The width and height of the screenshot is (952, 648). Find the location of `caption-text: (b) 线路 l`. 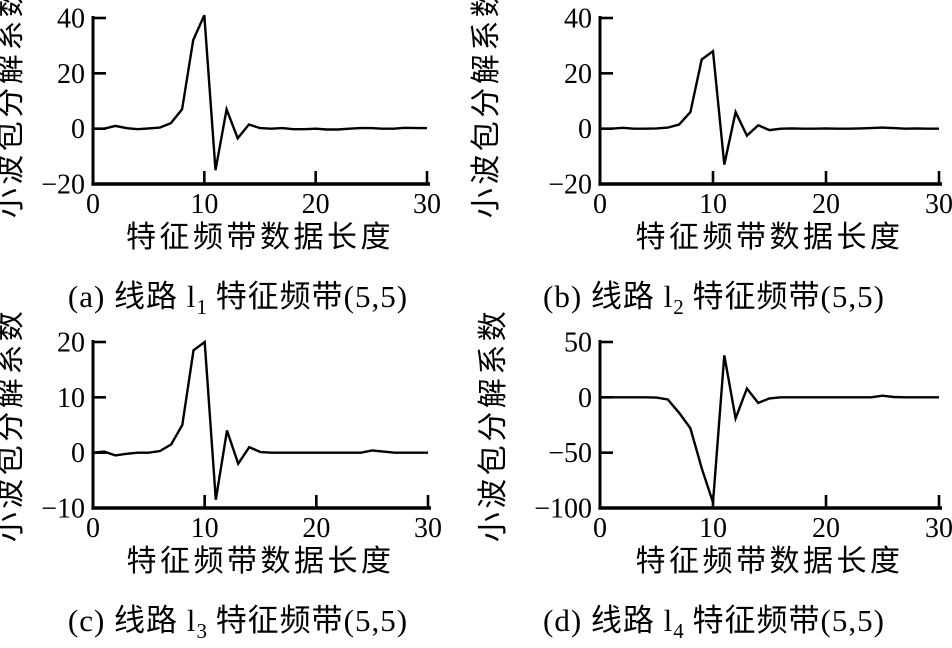

caption-text: (b) 线路 l is located at coordinates (608, 296).